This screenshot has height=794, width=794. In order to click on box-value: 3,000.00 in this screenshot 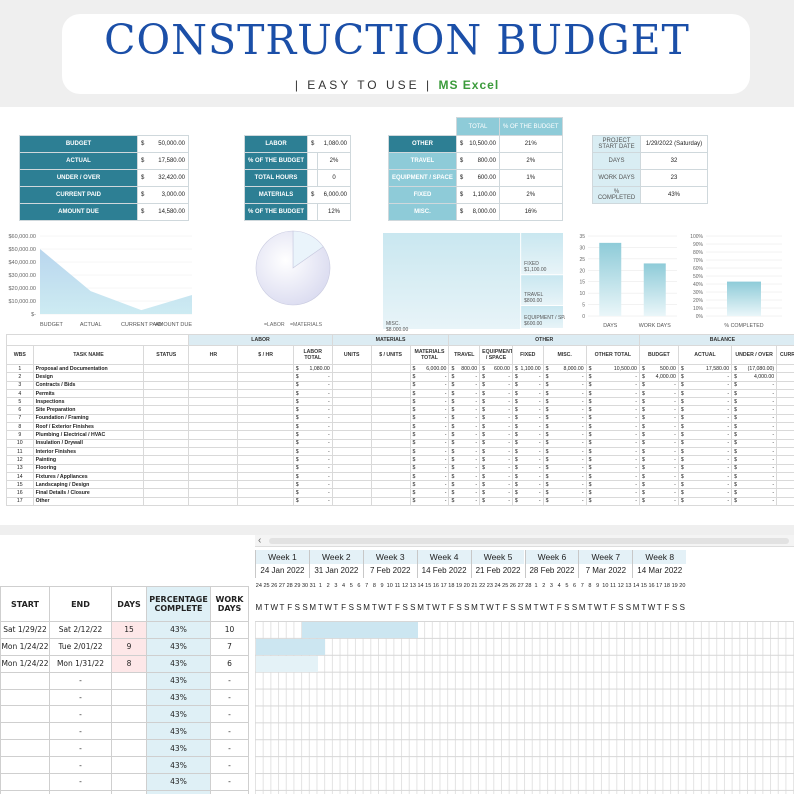, I will do `click(168, 195)`.